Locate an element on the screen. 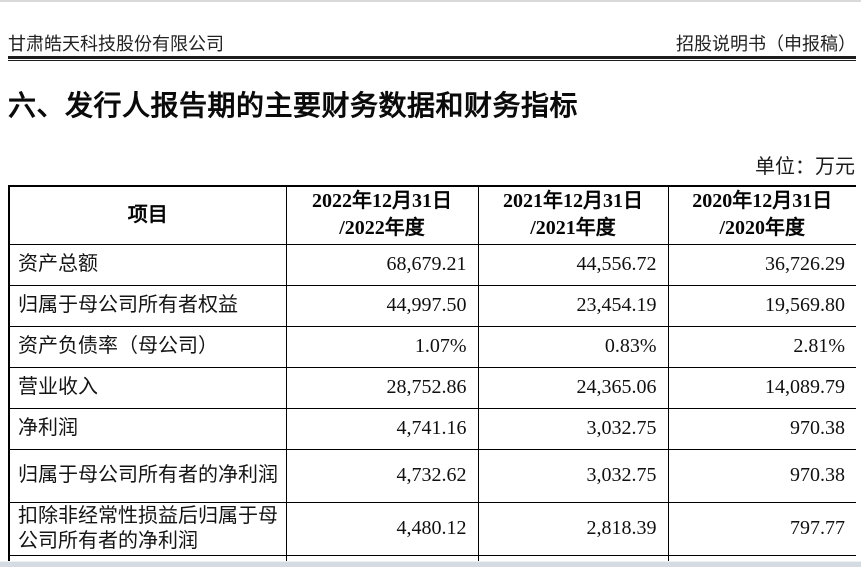 This screenshot has height=567, width=861. row-value-2021: 23,454.19 is located at coordinates (573, 305).